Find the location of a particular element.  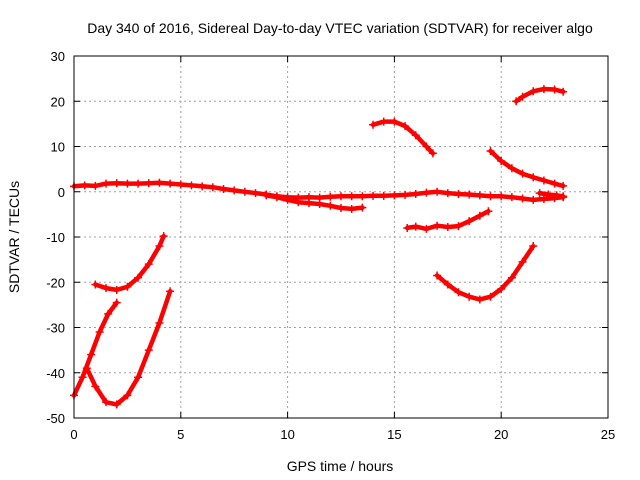

y-tick-label: 20 is located at coordinates (58, 101).